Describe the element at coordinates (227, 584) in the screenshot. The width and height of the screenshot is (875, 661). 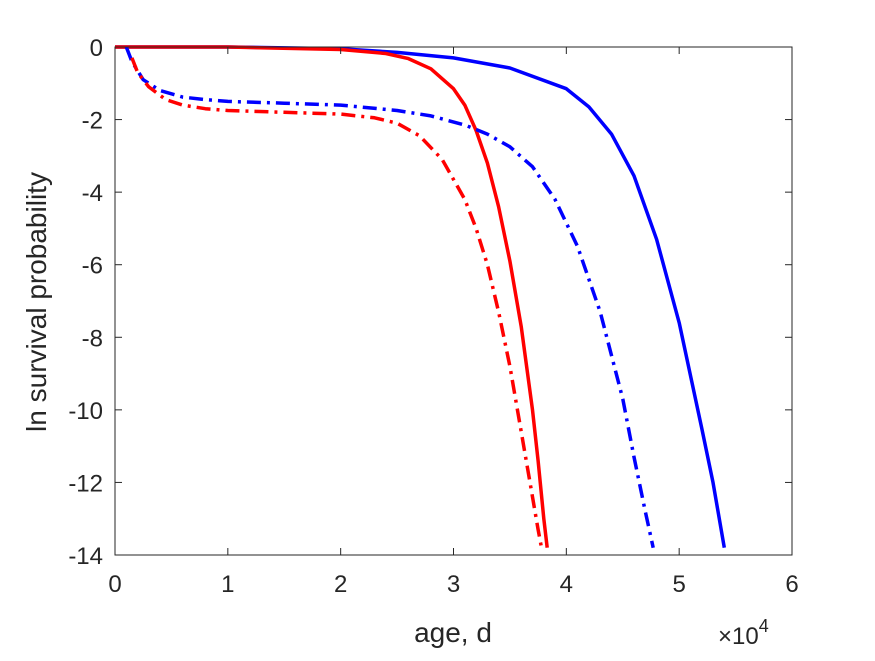
I see `x-tick-label: 1` at that location.